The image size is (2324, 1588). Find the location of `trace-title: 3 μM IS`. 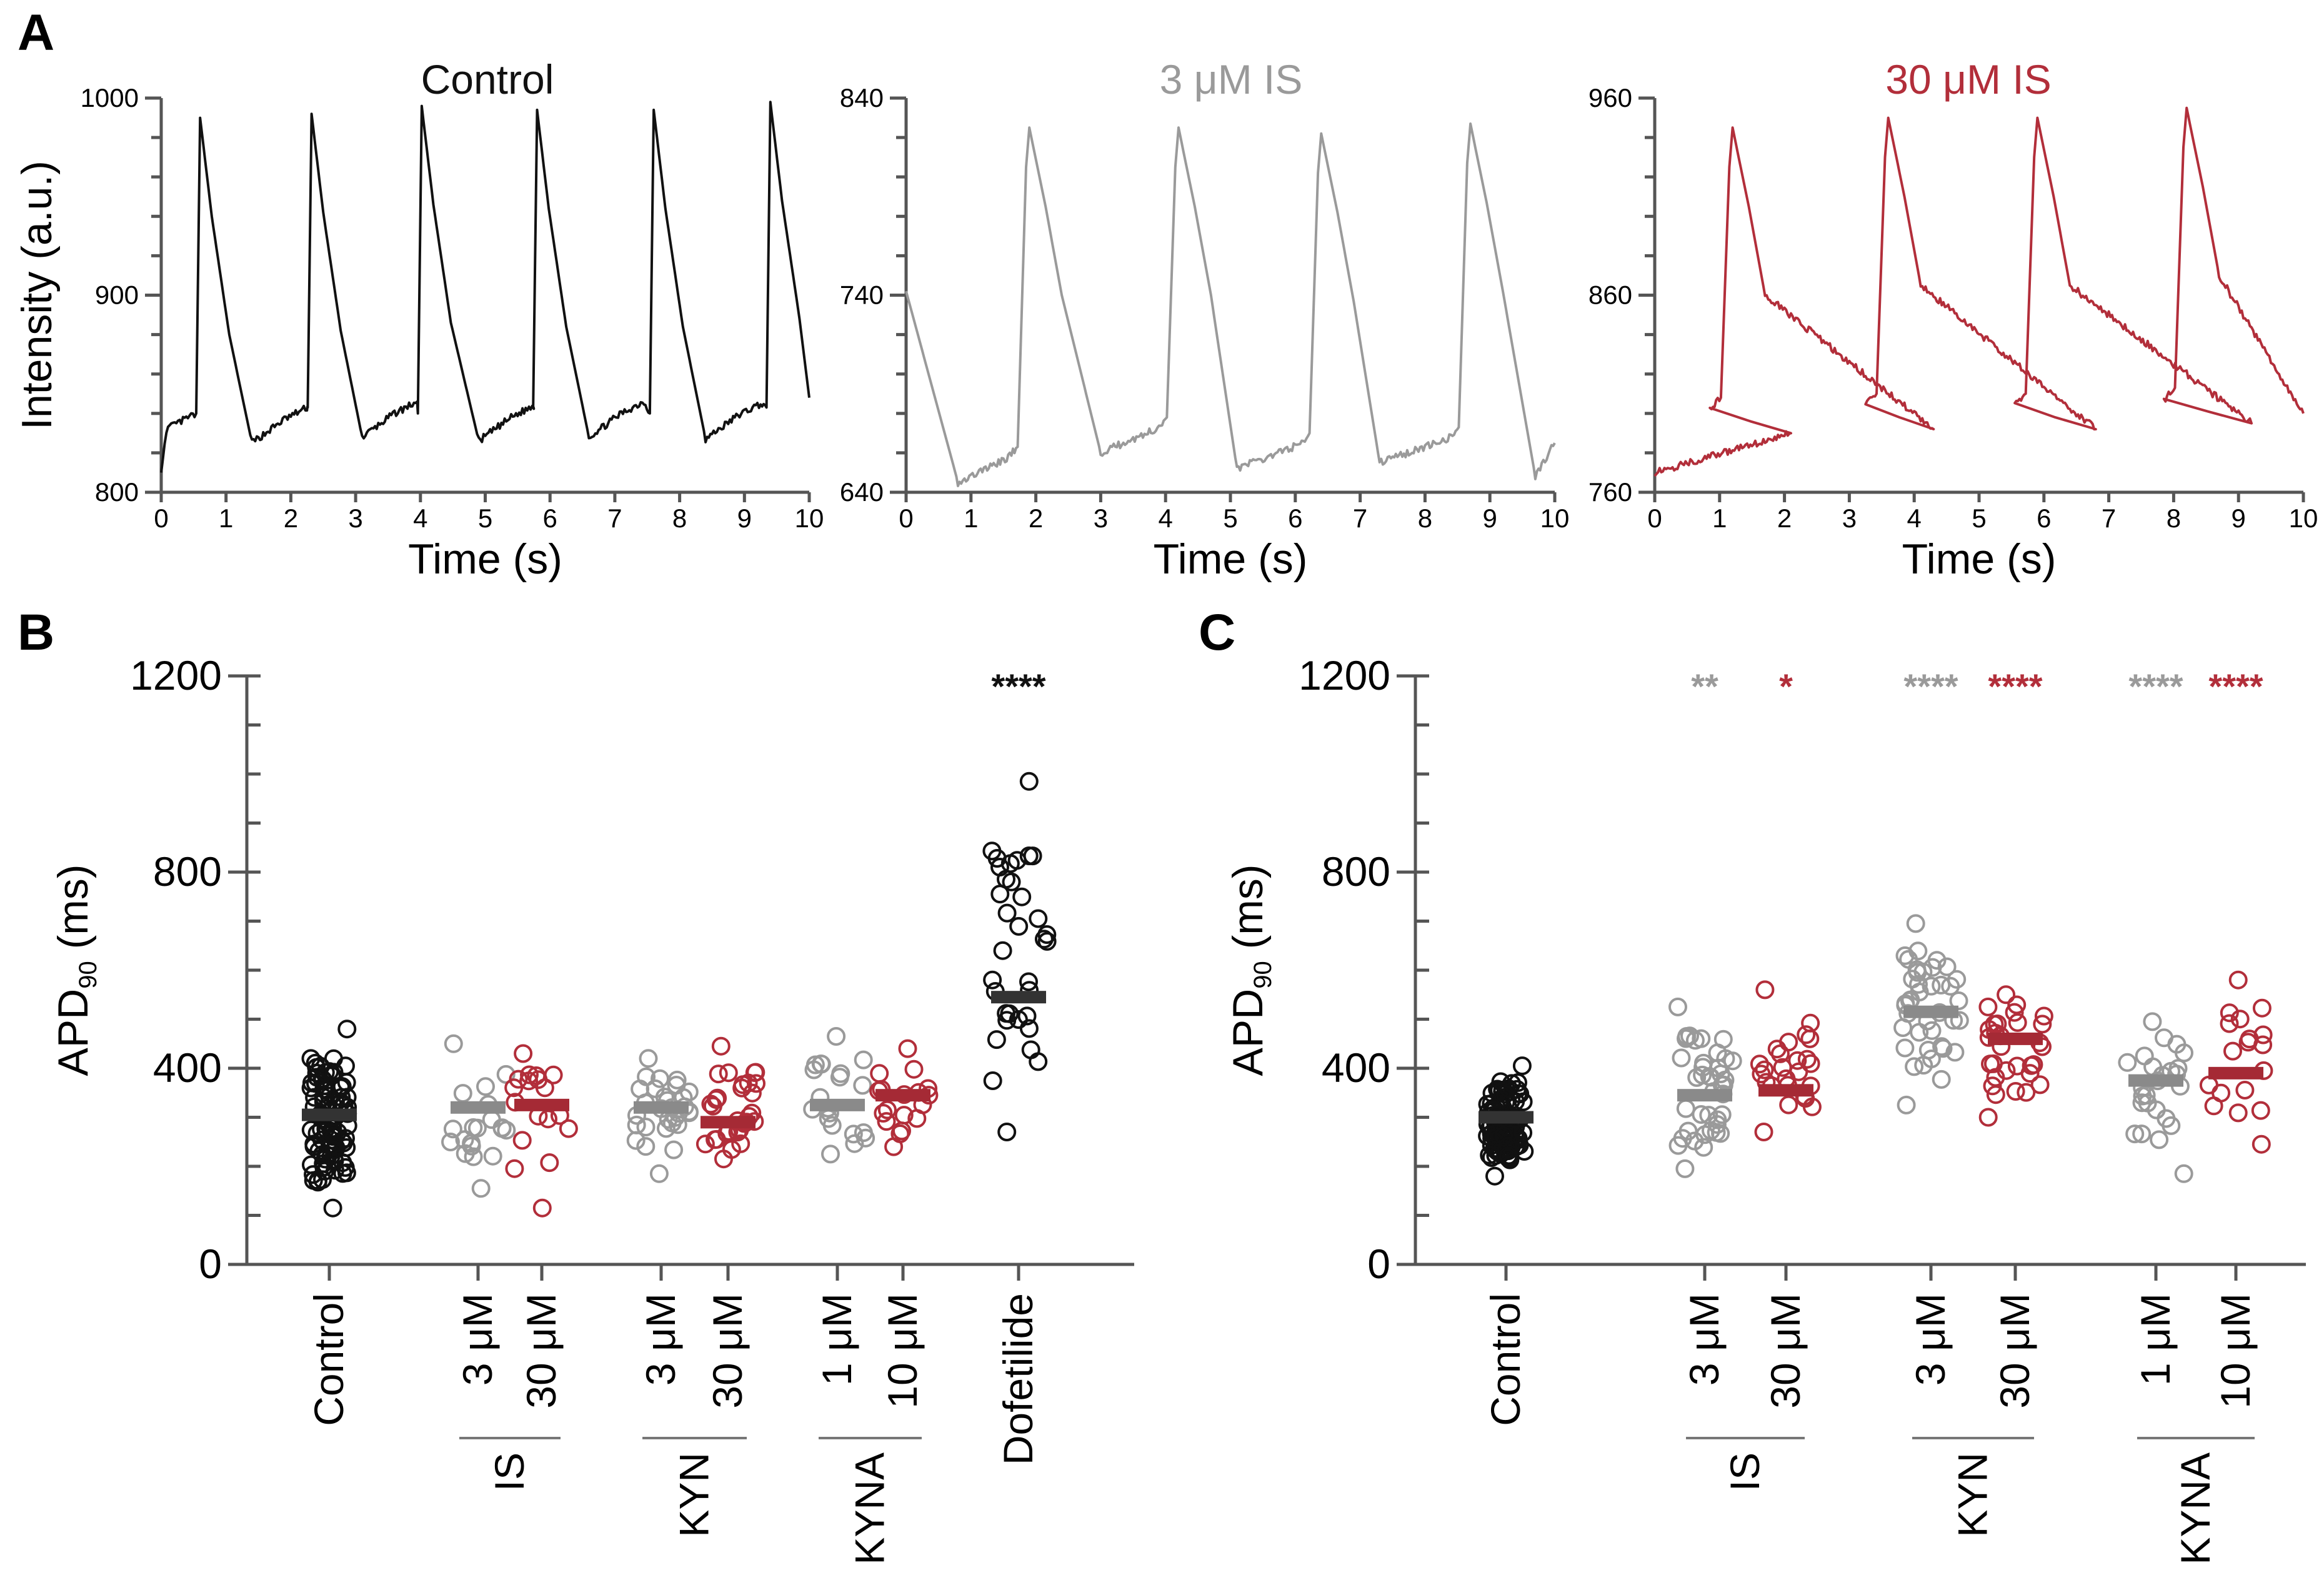

trace-title: 3 μM IS is located at coordinates (1231, 79).